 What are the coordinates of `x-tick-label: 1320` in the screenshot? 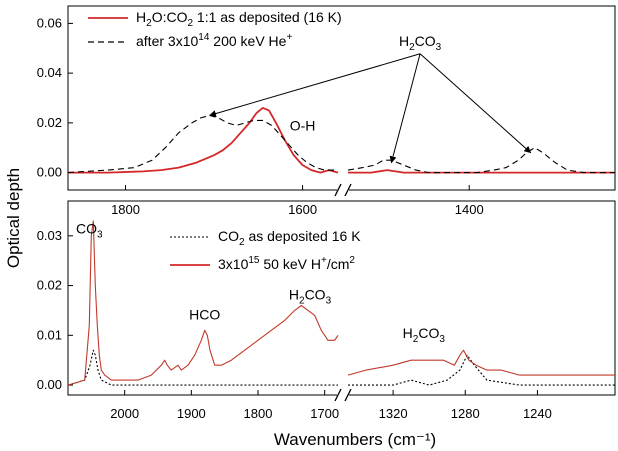 It's located at (393, 413).